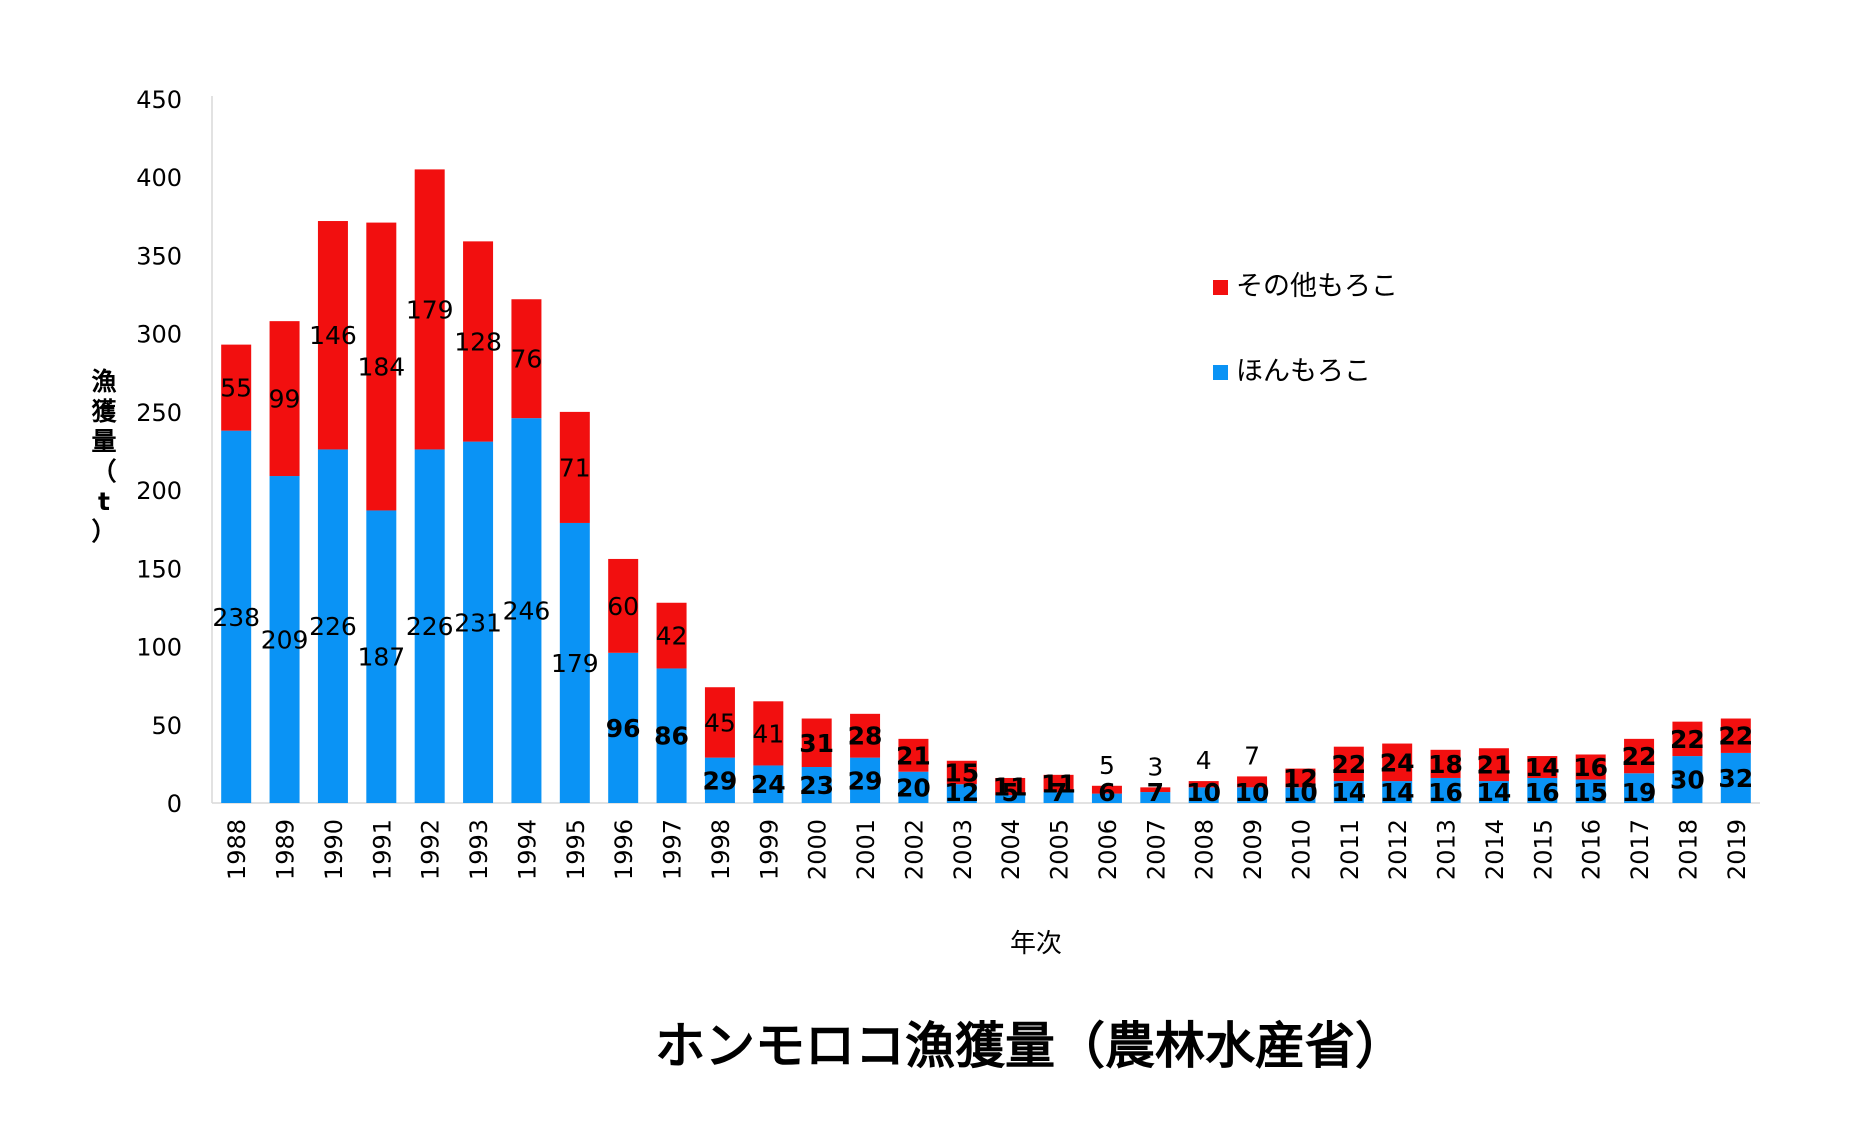 The height and width of the screenshot is (1123, 1867). What do you see at coordinates (866, 849) in the screenshot?
I see `x-tick-label: 2001` at bounding box center [866, 849].